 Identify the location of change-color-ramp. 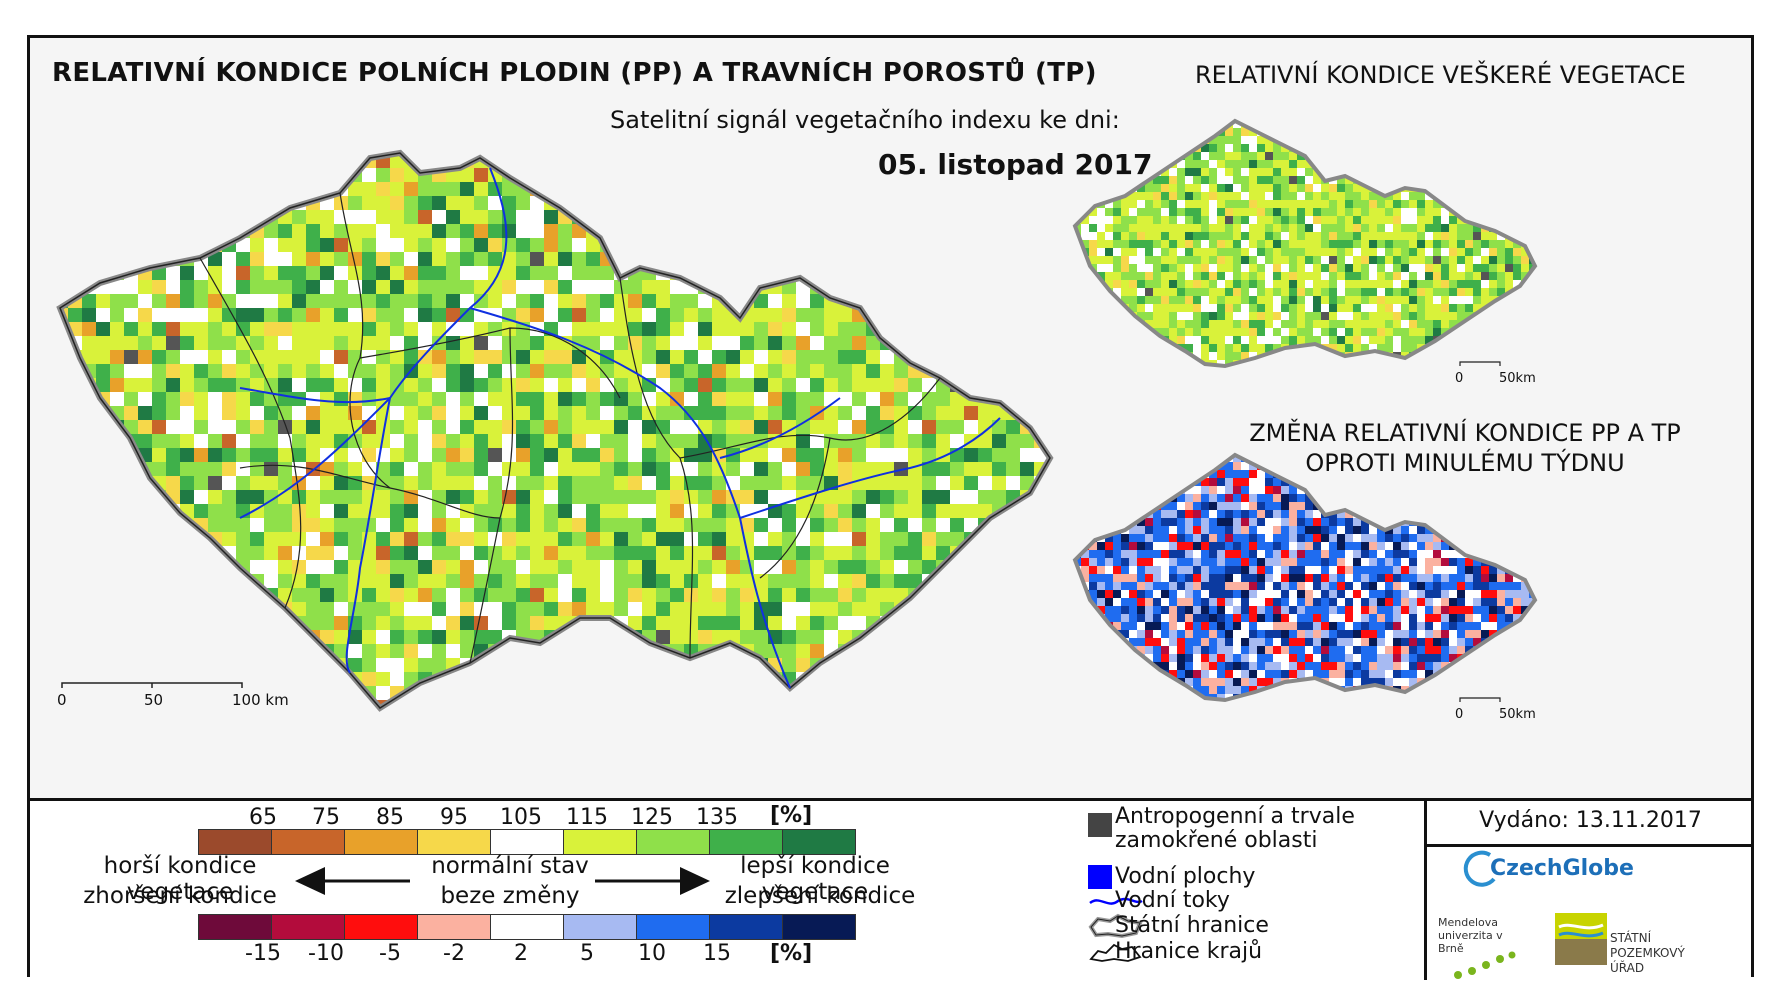
(527, 927).